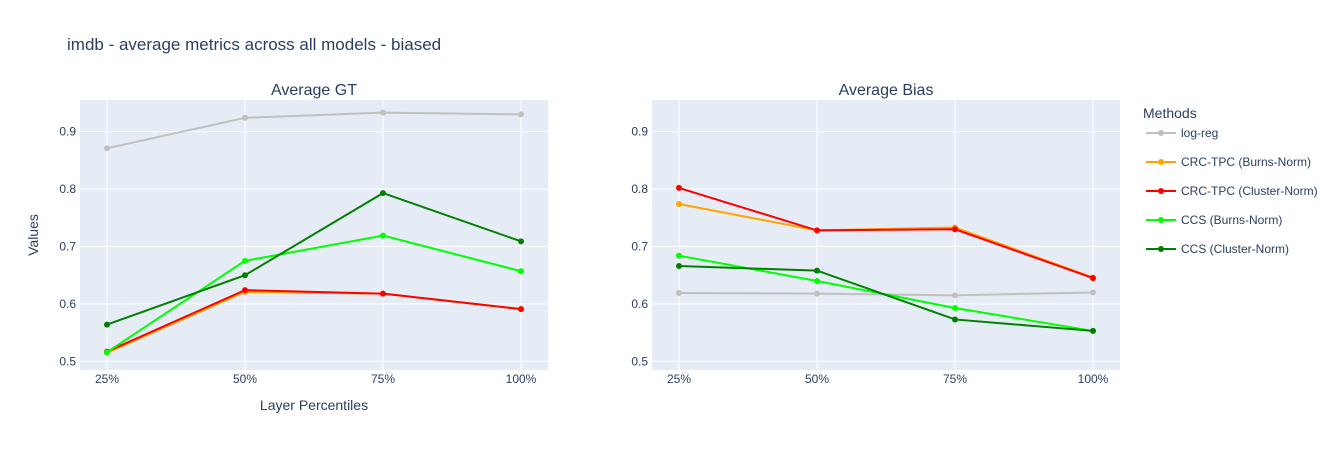 The width and height of the screenshot is (1335, 450). What do you see at coordinates (314, 405) in the screenshot?
I see `x-axis-title: Layer Percentiles` at bounding box center [314, 405].